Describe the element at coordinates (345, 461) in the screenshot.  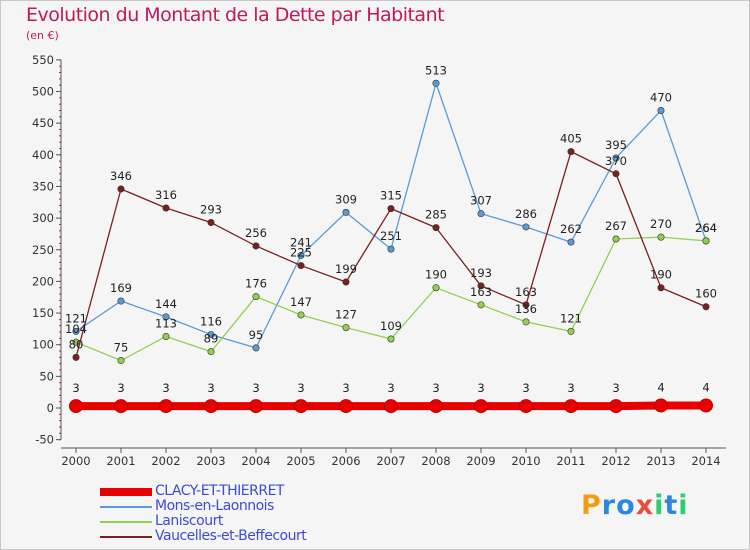
I see `x-tick-label: 2006` at that location.